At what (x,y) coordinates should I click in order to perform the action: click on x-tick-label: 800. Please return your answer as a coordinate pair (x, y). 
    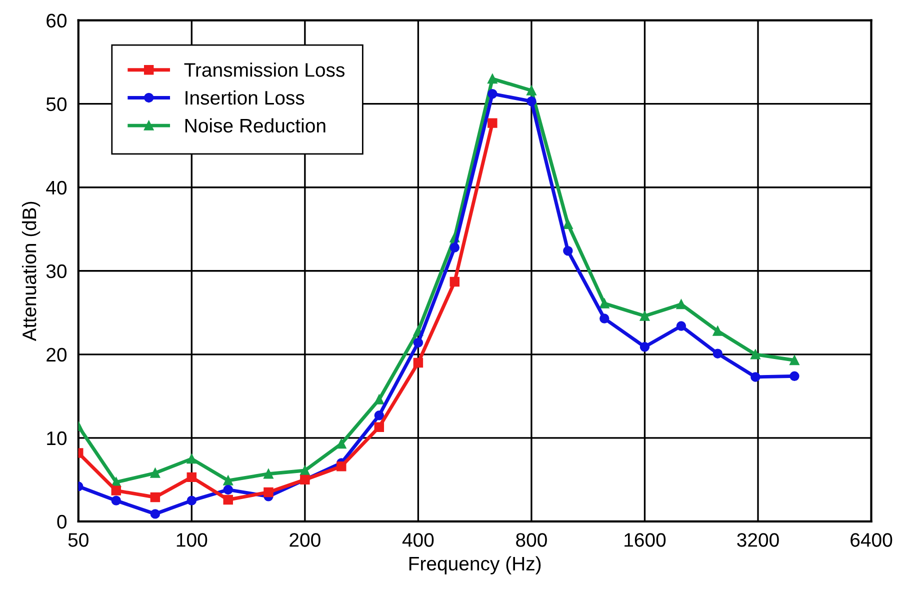
    Looking at the image, I should click on (531, 540).